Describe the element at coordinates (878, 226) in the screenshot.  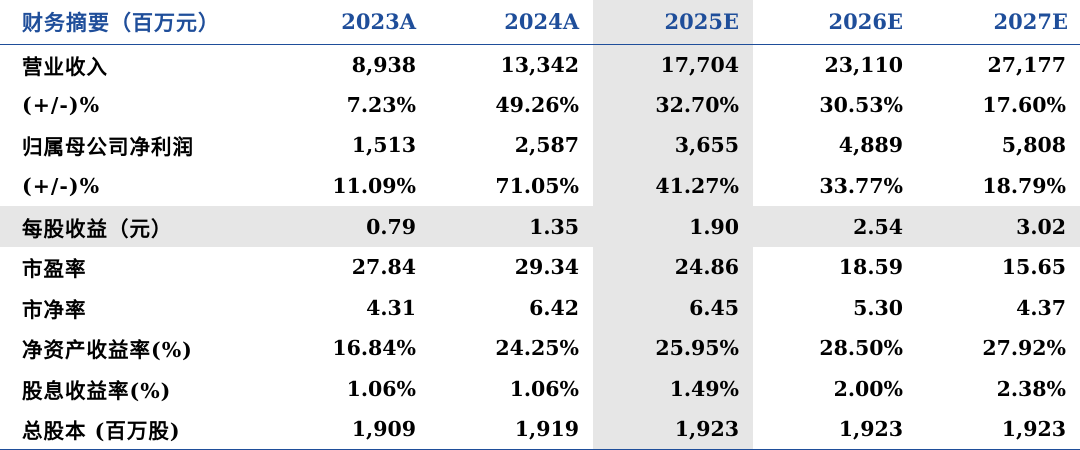
I see `cell-2026e: 2.54` at that location.